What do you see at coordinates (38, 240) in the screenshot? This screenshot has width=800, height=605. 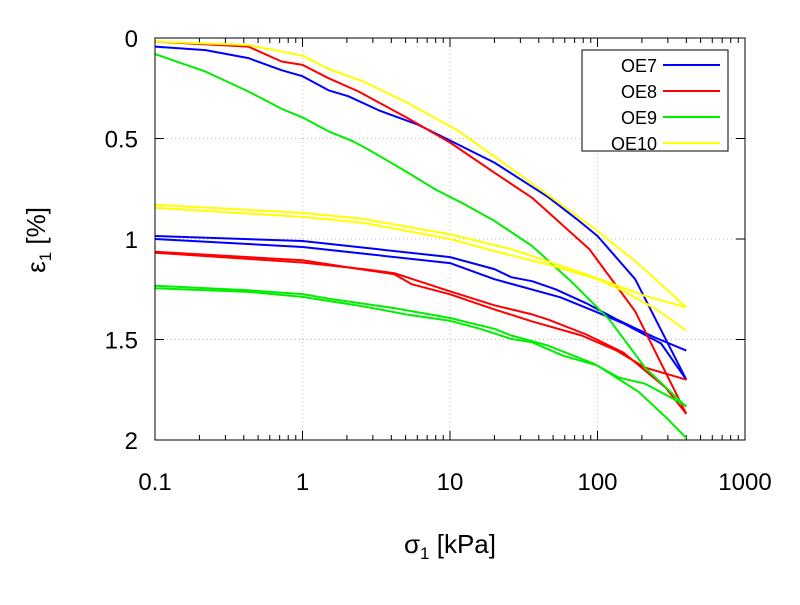 I see `y-axis-label: ε1 [%]` at bounding box center [38, 240].